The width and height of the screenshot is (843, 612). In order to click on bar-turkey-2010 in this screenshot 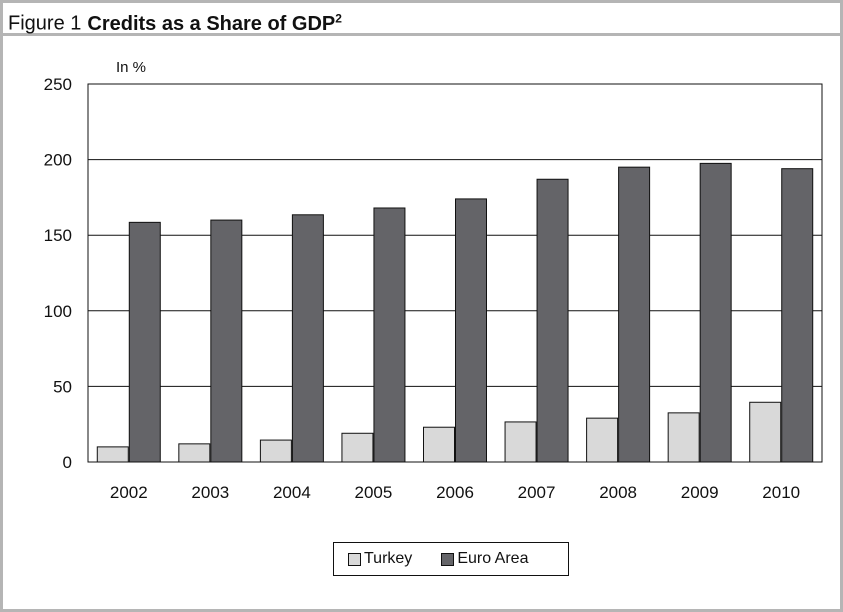, I will do `click(765, 432)`.